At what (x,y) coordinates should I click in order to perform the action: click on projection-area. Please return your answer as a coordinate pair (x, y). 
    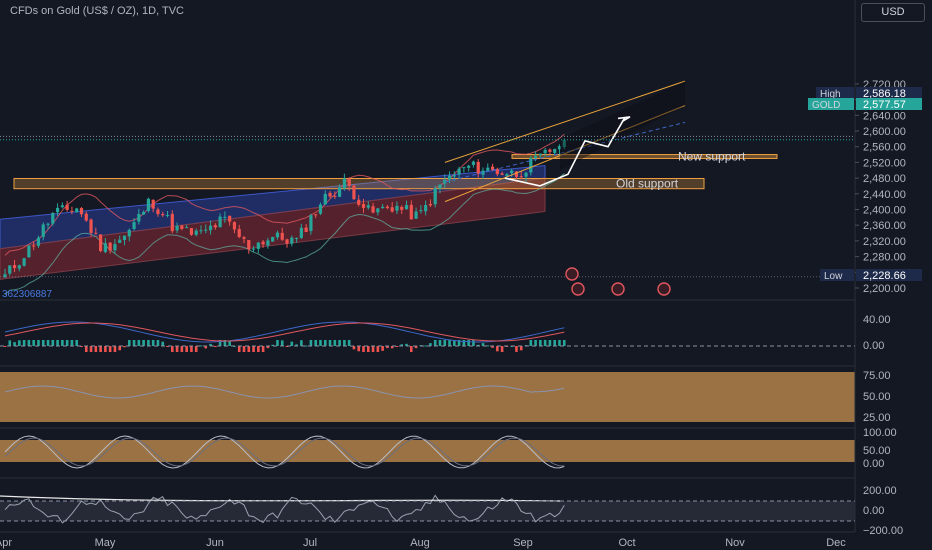
    Looking at the image, I should click on (622, 126).